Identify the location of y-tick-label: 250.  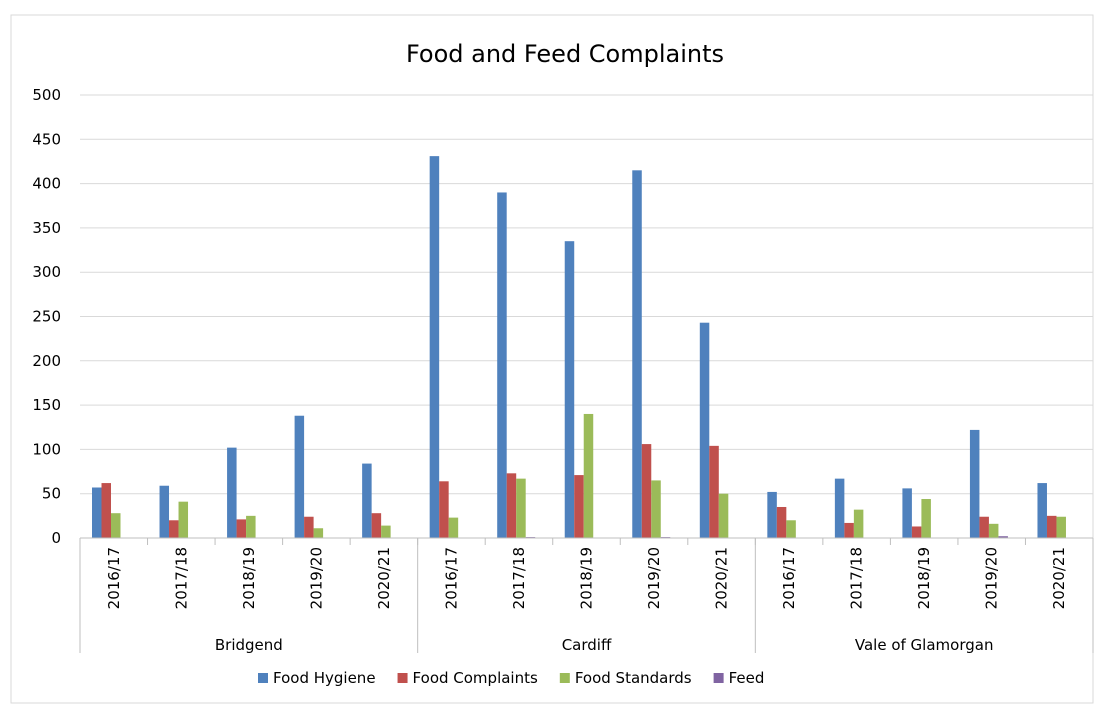
(46, 317).